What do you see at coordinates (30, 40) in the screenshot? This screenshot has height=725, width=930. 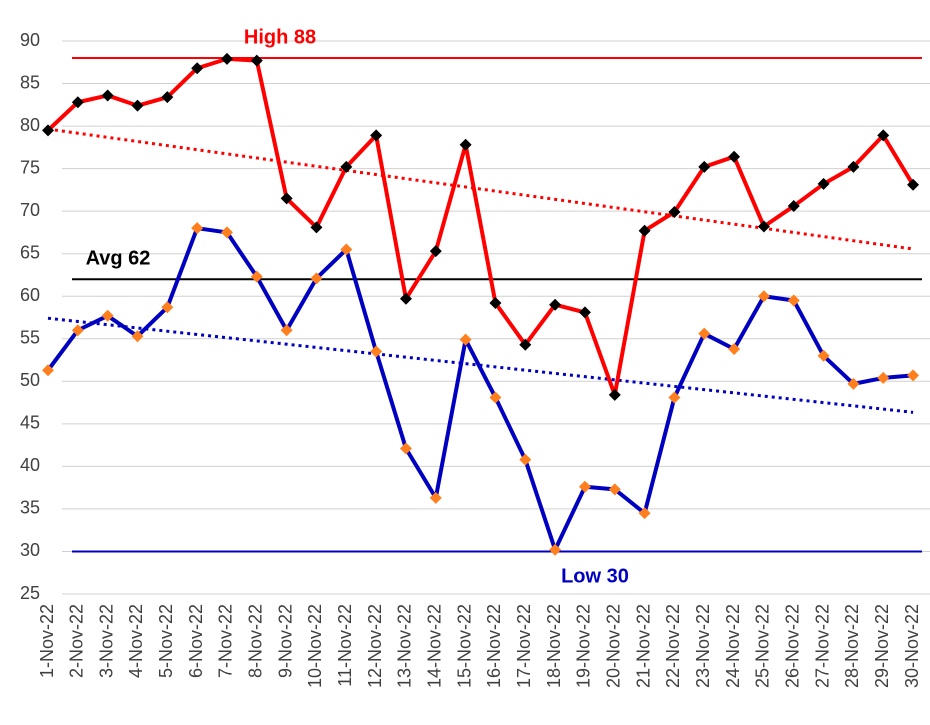 I see `y-tick-label: 90` at bounding box center [30, 40].